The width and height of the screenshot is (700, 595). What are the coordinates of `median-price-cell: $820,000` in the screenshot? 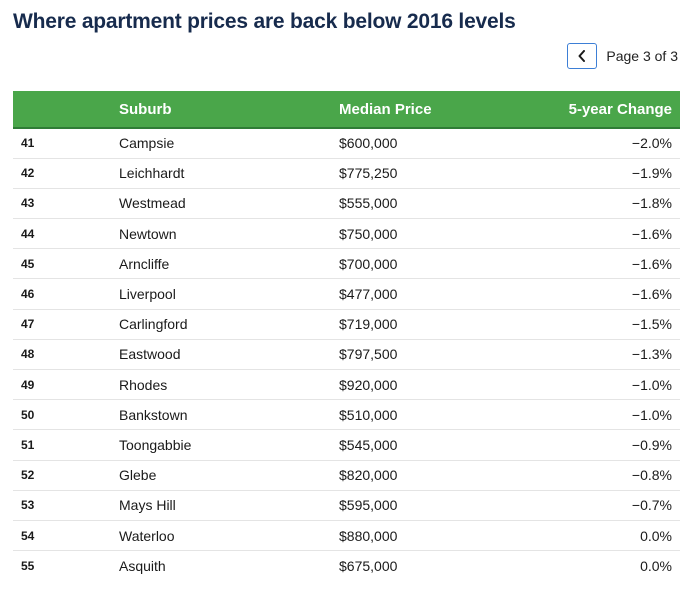 It's located at (449, 475).